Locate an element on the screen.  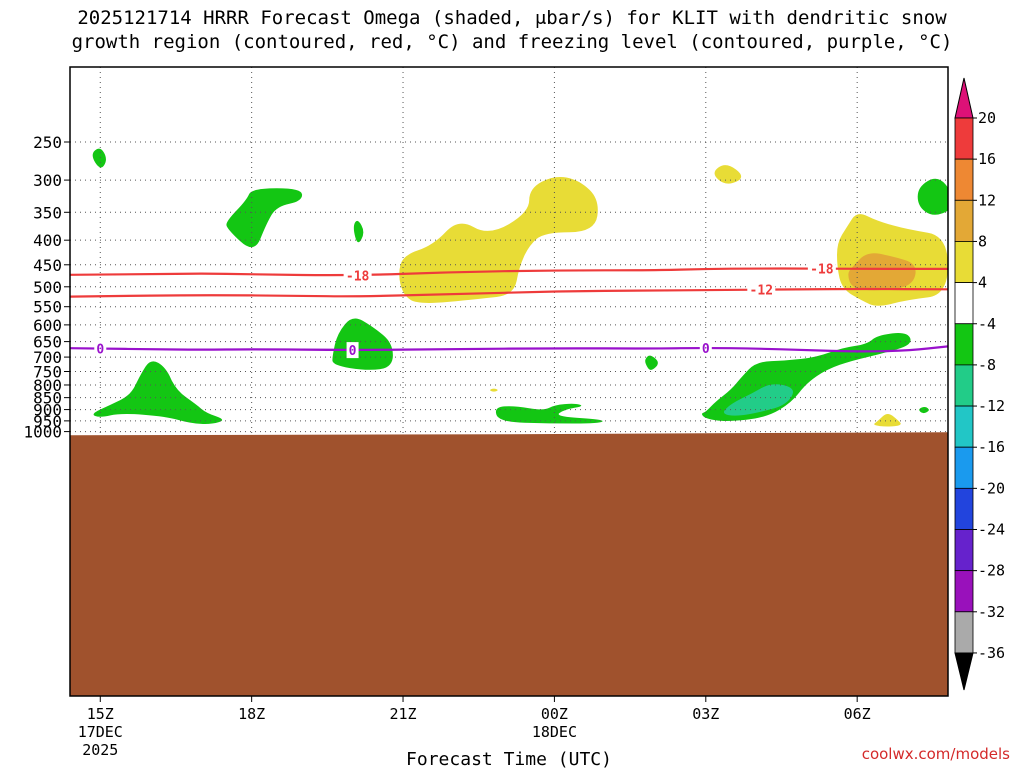
y-tick-label: 850 is located at coordinates (47, 398).